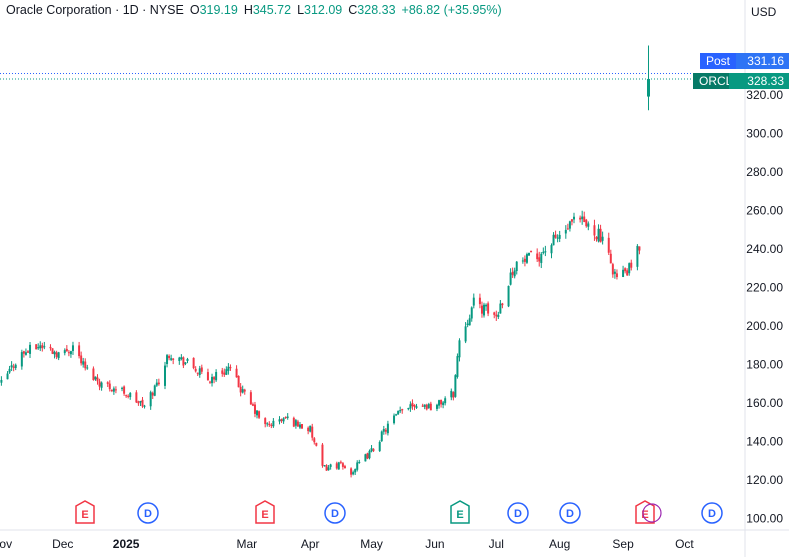 The width and height of the screenshot is (789, 557). What do you see at coordinates (95, 10) in the screenshot?
I see `symbol-title: Oracle Corporation · 1D · NYSE` at bounding box center [95, 10].